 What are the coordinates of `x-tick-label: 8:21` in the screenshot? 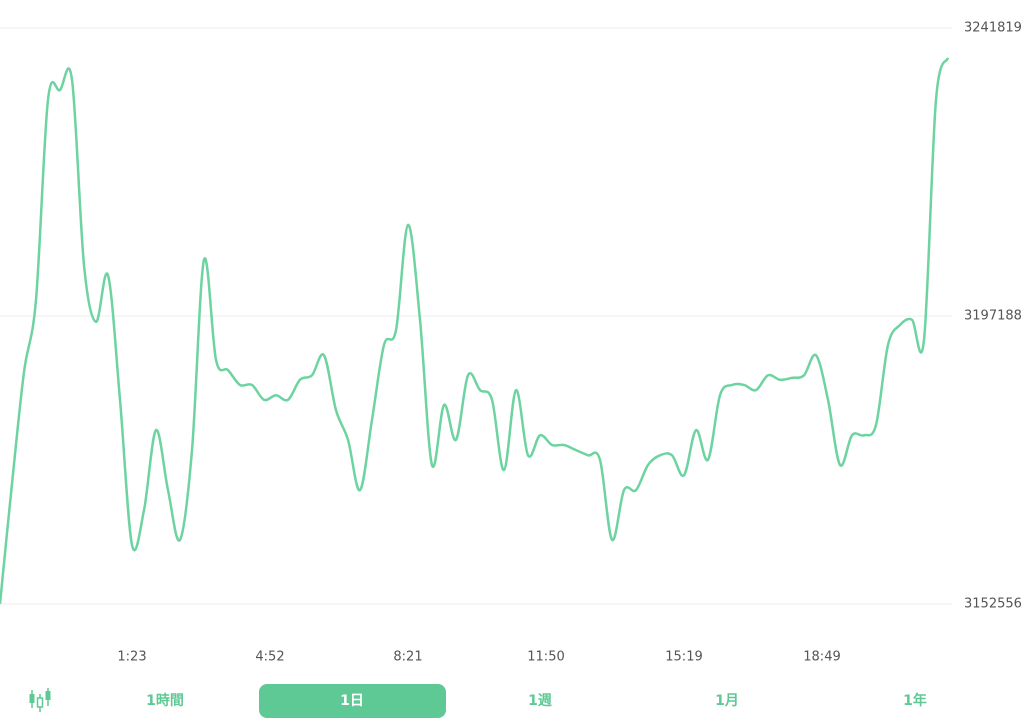 It's located at (407, 657).